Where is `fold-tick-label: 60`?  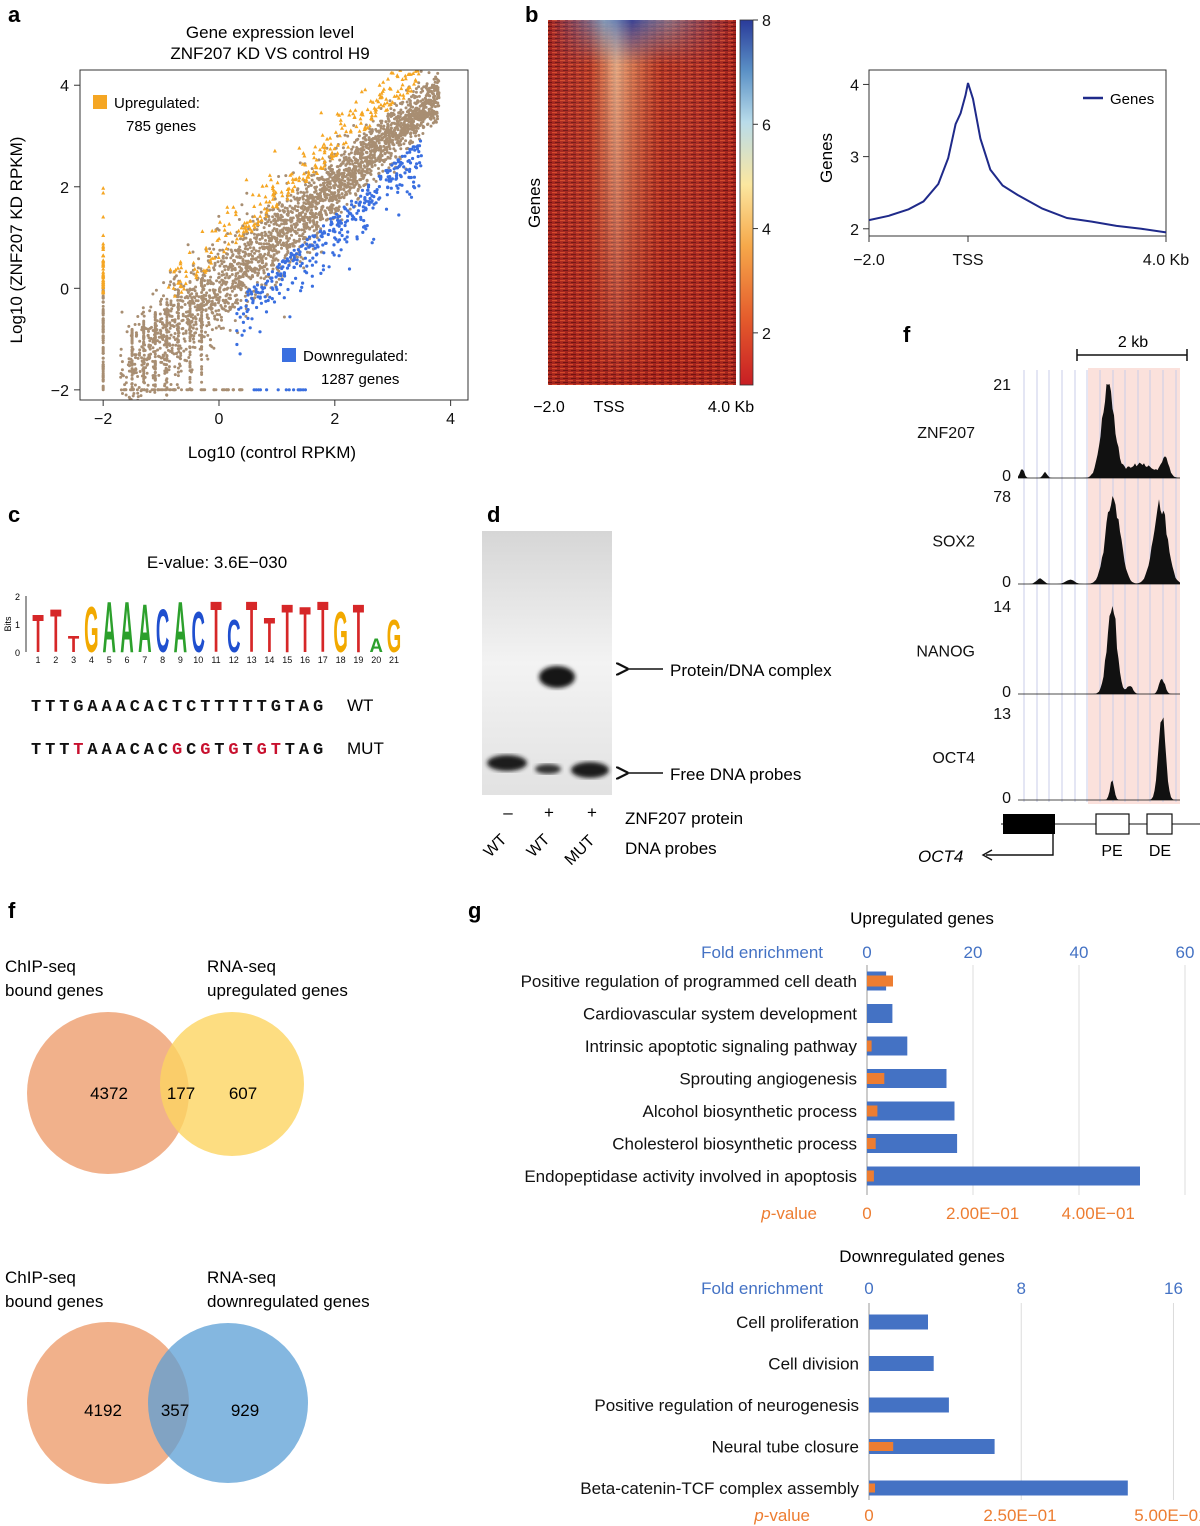
fold-tick-label: 60 is located at coordinates (1185, 952).